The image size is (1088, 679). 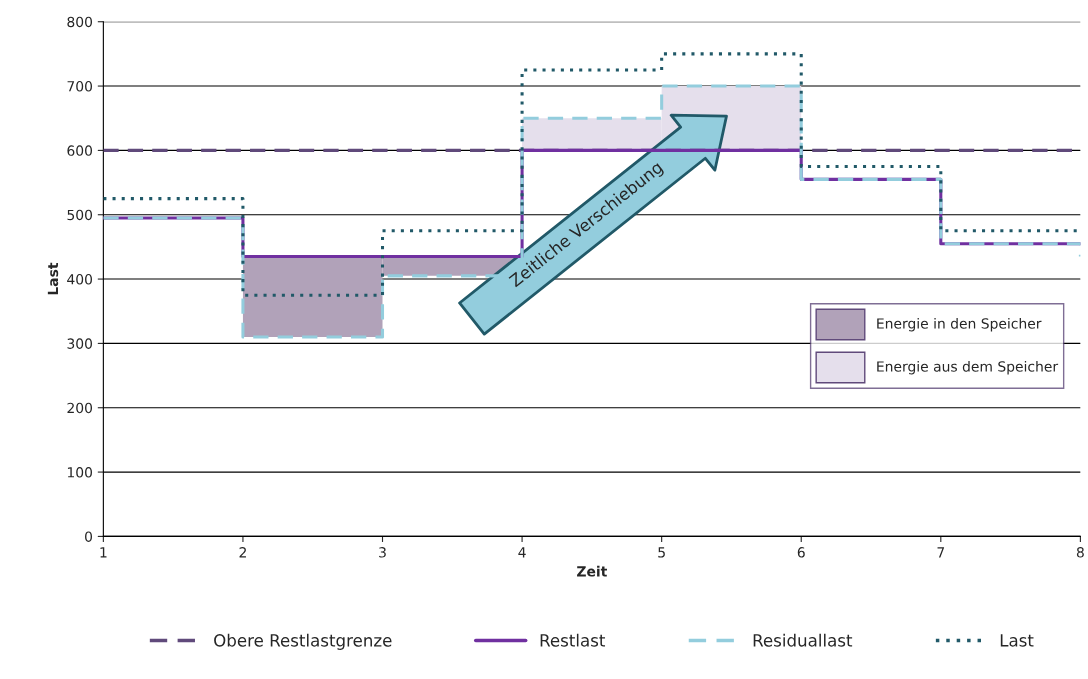 What do you see at coordinates (1017, 640) in the screenshot?
I see `legend-label: Last` at bounding box center [1017, 640].